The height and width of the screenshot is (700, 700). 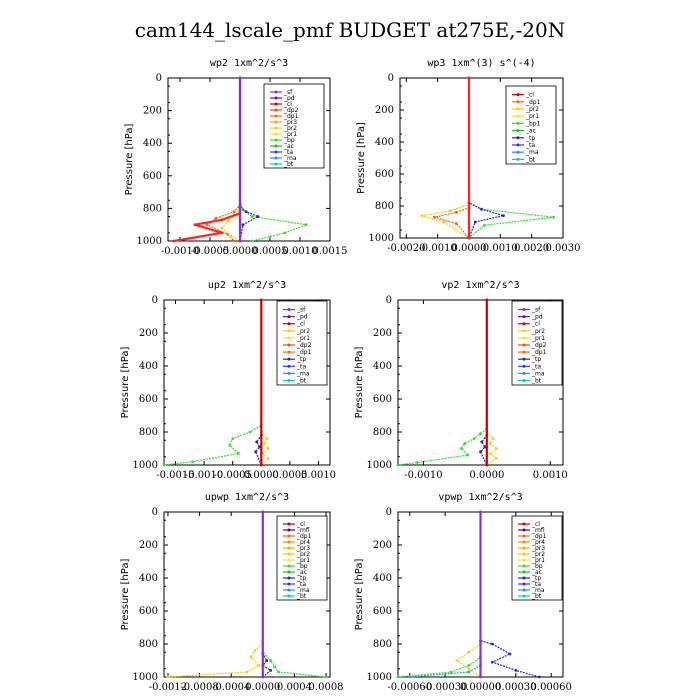 What do you see at coordinates (233, 475) in the screenshot?
I see `x-tick-label: -0.0005` at bounding box center [233, 475].